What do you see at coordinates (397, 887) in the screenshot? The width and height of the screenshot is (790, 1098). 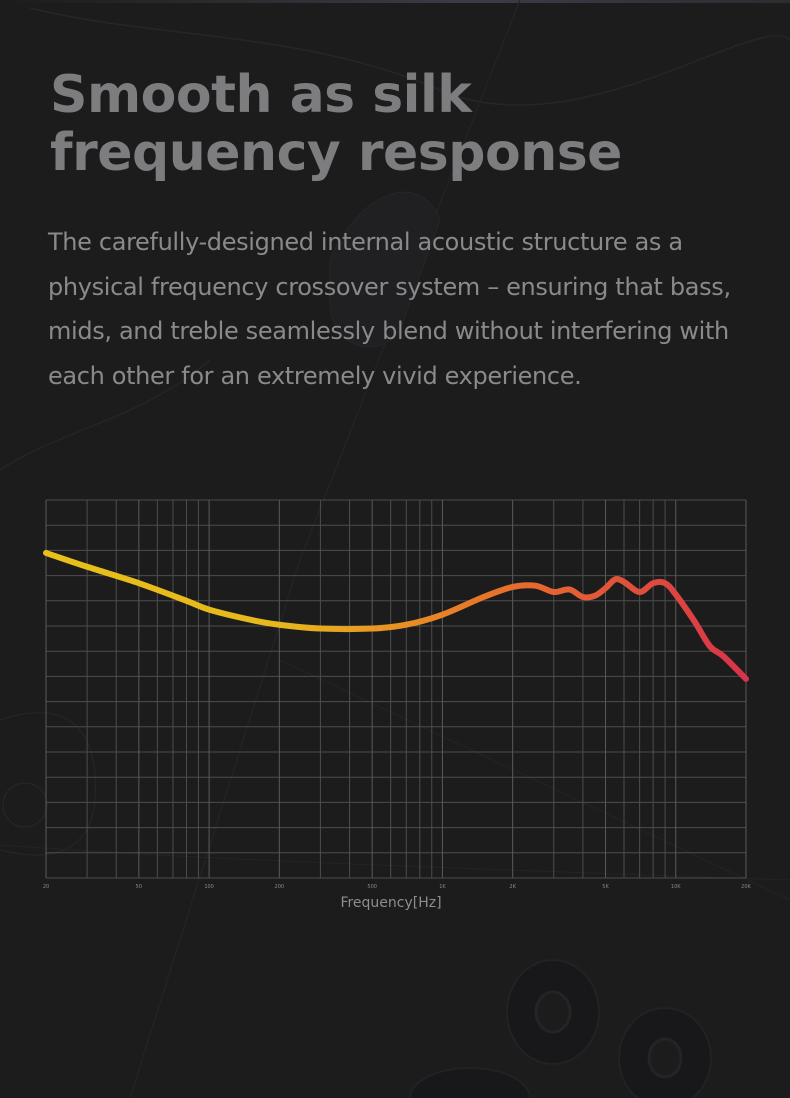 I see `x-tick-labels: 20 50 100 200 500 1K 2K 5K 10K 20K` at bounding box center [397, 887].